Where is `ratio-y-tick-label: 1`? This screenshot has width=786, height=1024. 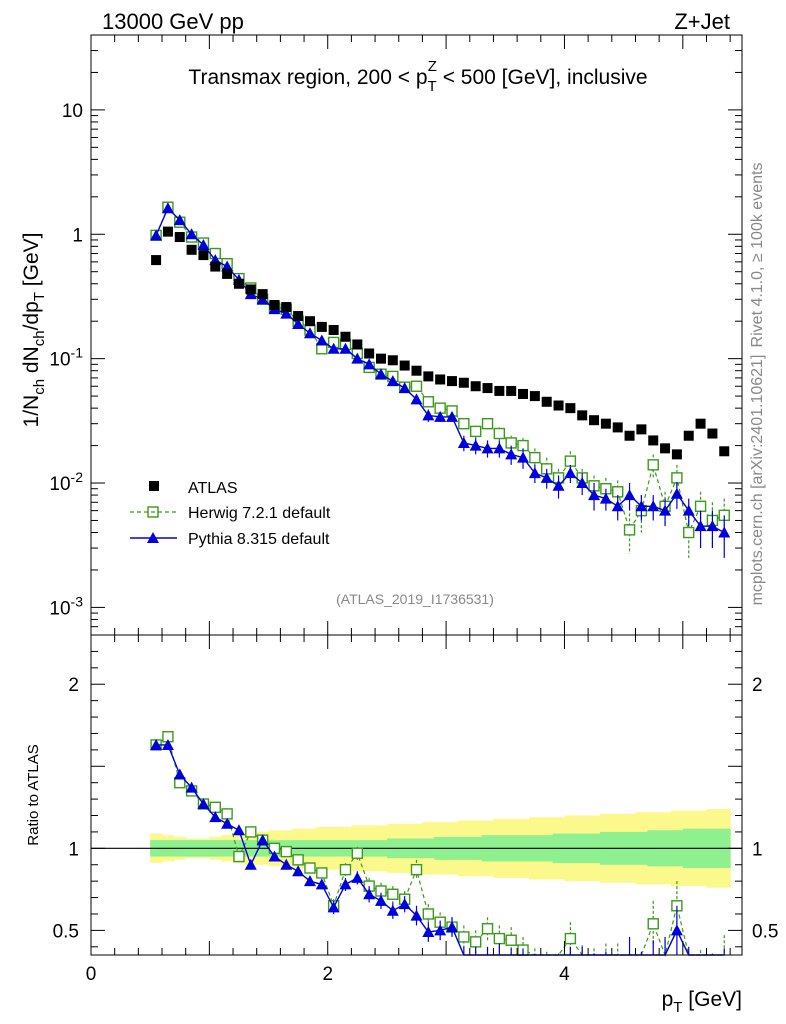 ratio-y-tick-label: 1 is located at coordinates (73, 849).